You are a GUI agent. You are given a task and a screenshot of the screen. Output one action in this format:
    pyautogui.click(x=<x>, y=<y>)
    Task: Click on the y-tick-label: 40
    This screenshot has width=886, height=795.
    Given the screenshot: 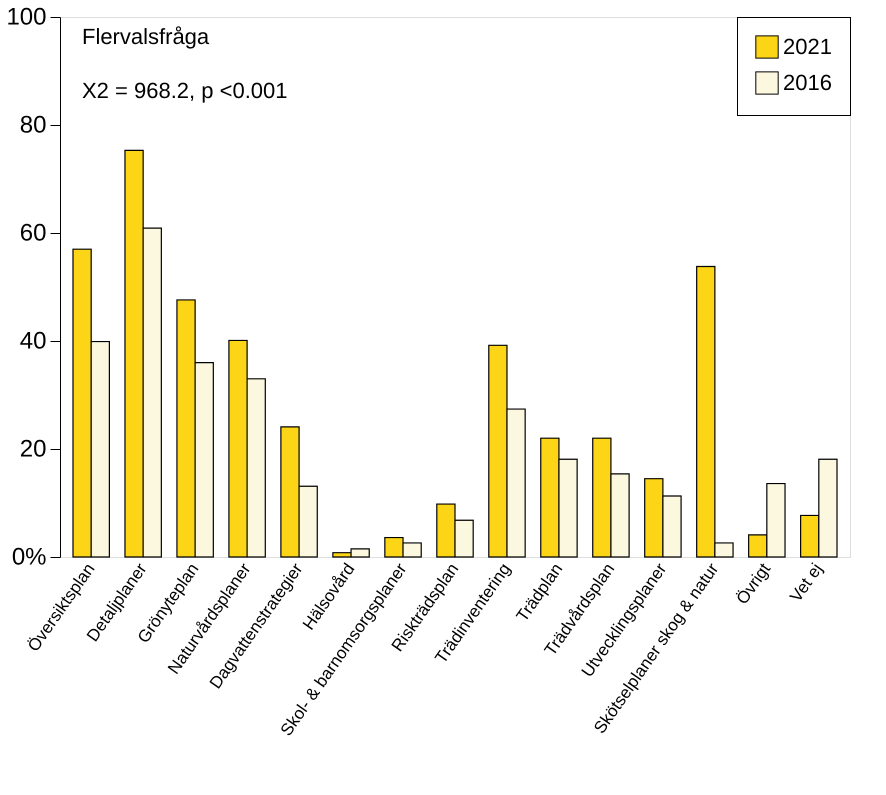 What is the action you would take?
    pyautogui.click(x=33, y=341)
    